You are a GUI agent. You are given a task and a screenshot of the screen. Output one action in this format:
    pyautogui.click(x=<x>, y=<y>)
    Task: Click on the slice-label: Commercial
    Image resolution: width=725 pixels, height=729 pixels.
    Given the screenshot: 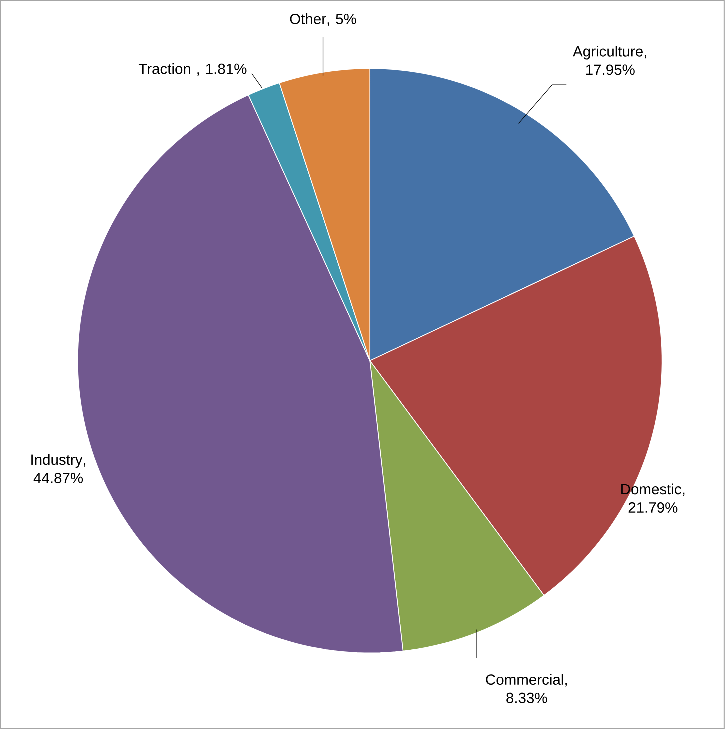 What is the action you would take?
    pyautogui.click(x=525, y=680)
    